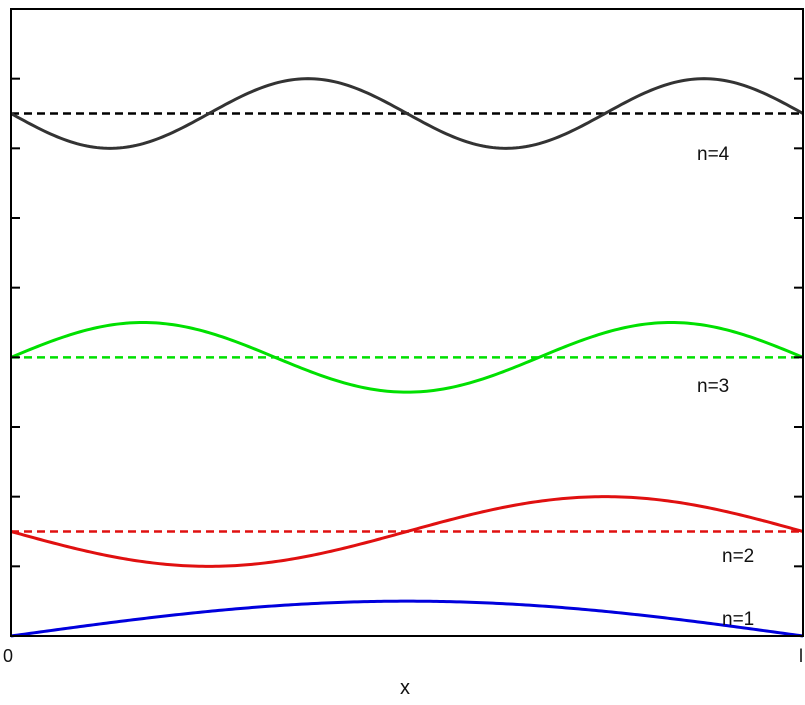  What do you see at coordinates (801, 656) in the screenshot?
I see `x-tick-label-end: l` at bounding box center [801, 656].